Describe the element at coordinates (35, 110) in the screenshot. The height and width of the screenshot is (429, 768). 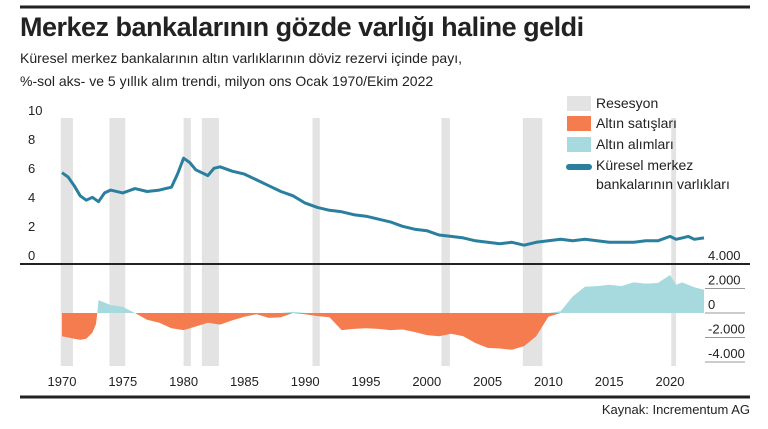
I see `y-tick-label-left: 10` at that location.